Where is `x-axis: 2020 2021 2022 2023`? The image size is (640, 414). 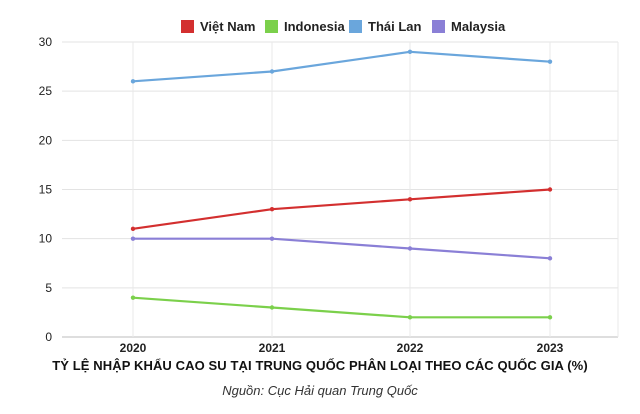
x-axis: 2020 2021 2022 2023 is located at coordinates (342, 348).